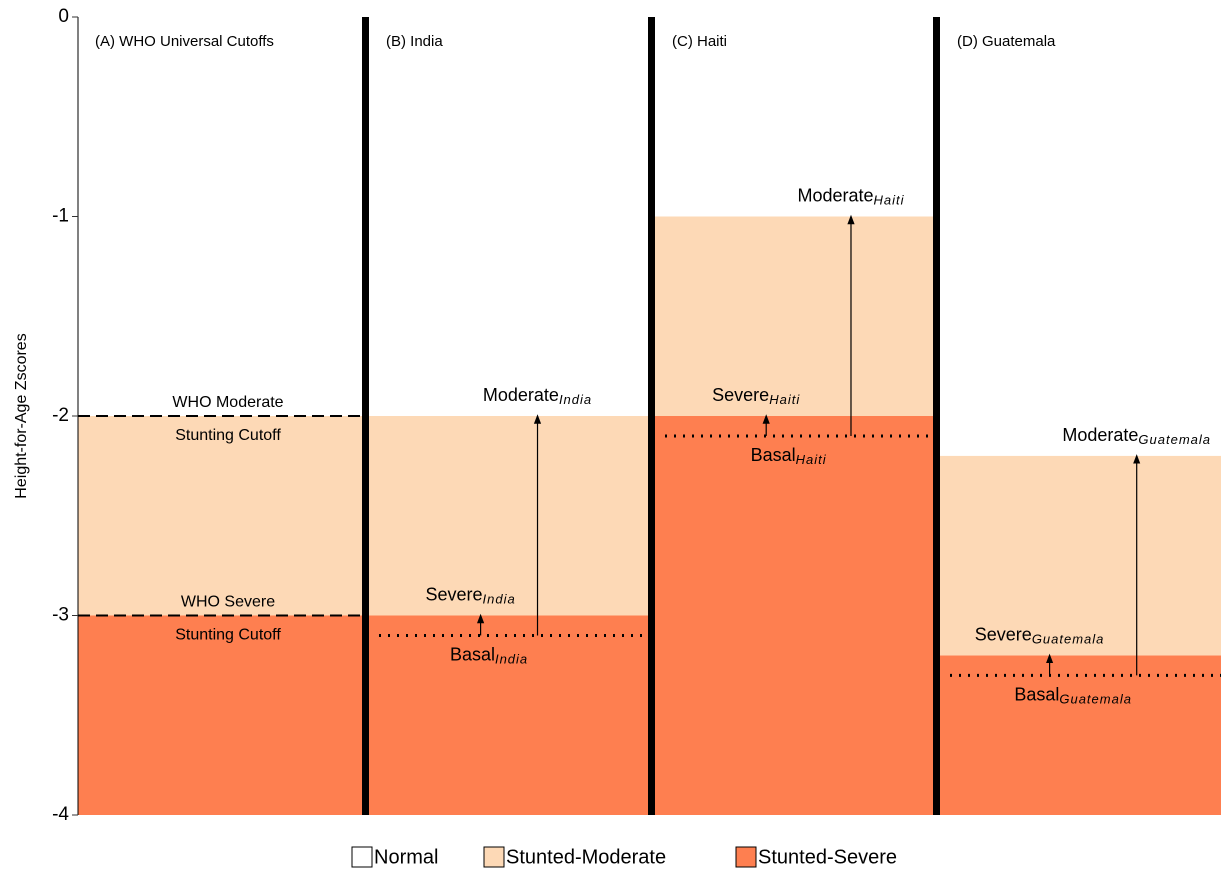  I want to click on y-tick-label: 0, so click(63, 16).